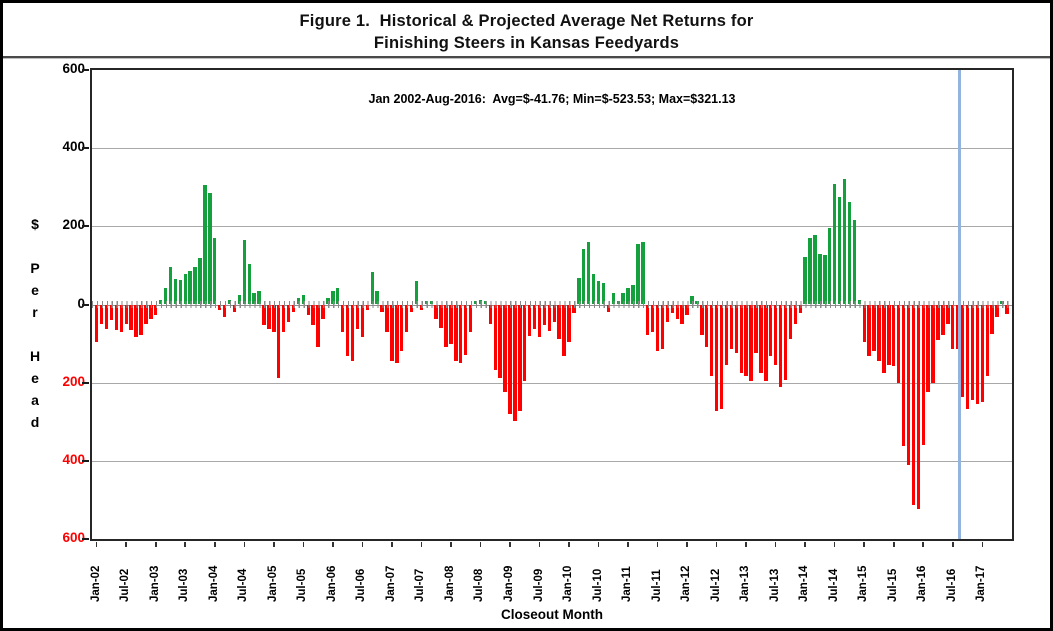 The width and height of the screenshot is (1053, 631). Describe the element at coordinates (922, 583) in the screenshot. I see `x-tick-label: Jan-16` at that location.